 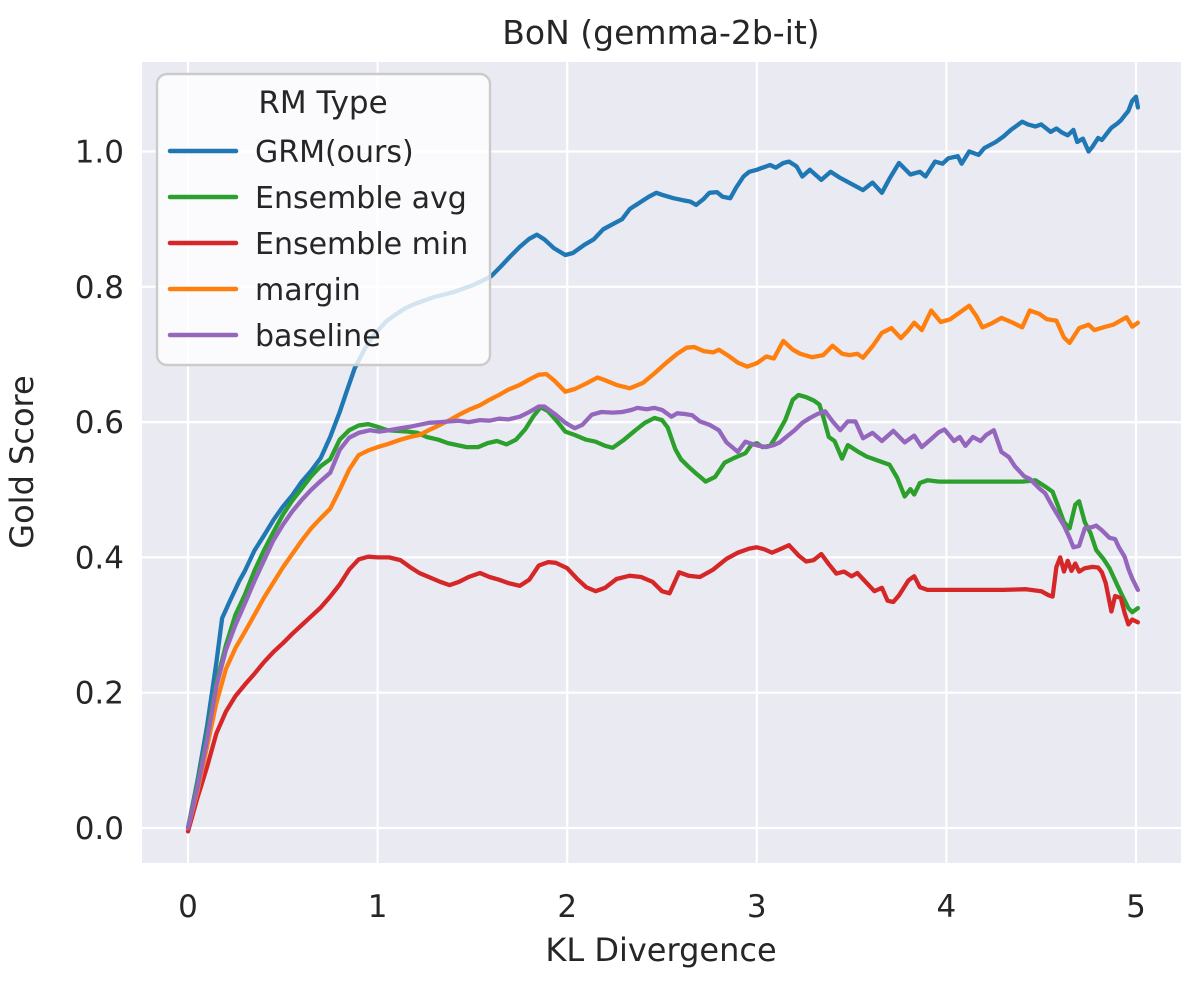 I want to click on legend-item-label: Ensemble min, so click(x=361, y=244).